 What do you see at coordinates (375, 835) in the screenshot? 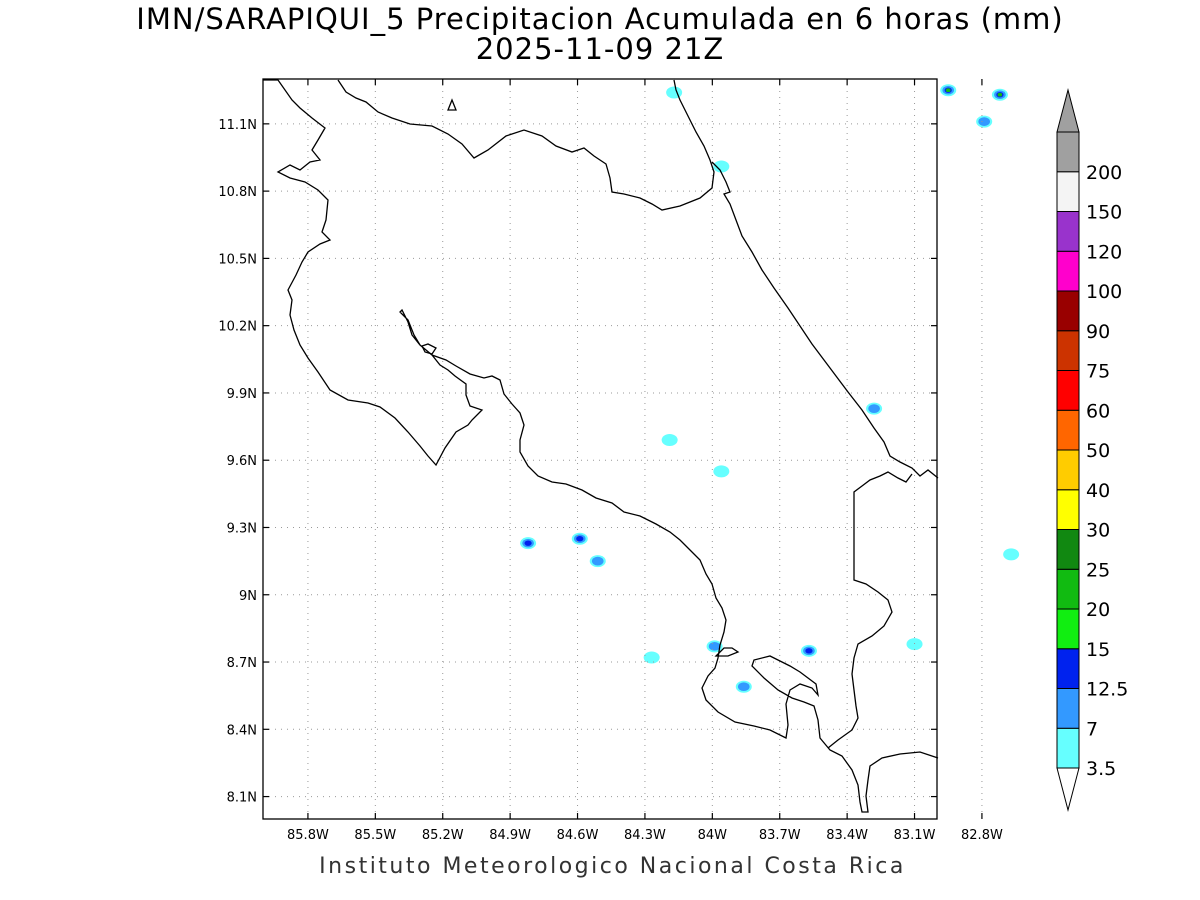
I see `lon-tick-label: 85.5W` at bounding box center [375, 835].